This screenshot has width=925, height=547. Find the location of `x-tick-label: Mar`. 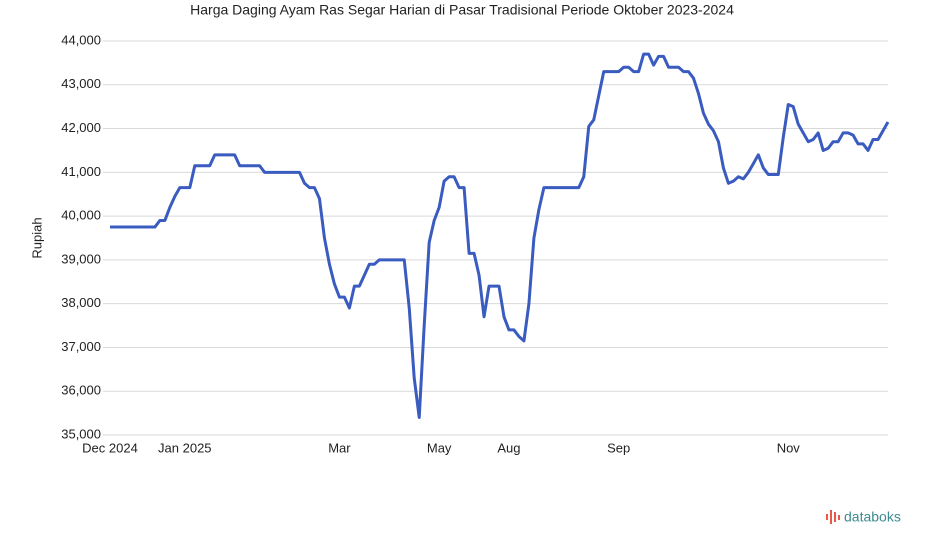

x-tick-label: Mar is located at coordinates (339, 447).